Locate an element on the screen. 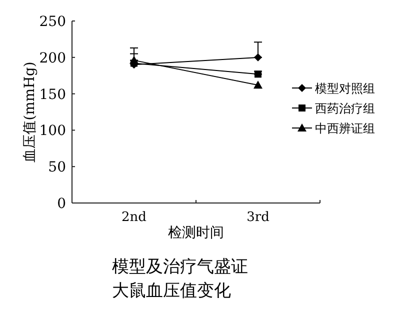 This screenshot has height=329, width=396. legend-label: 西药治疗组 is located at coordinates (345, 109).